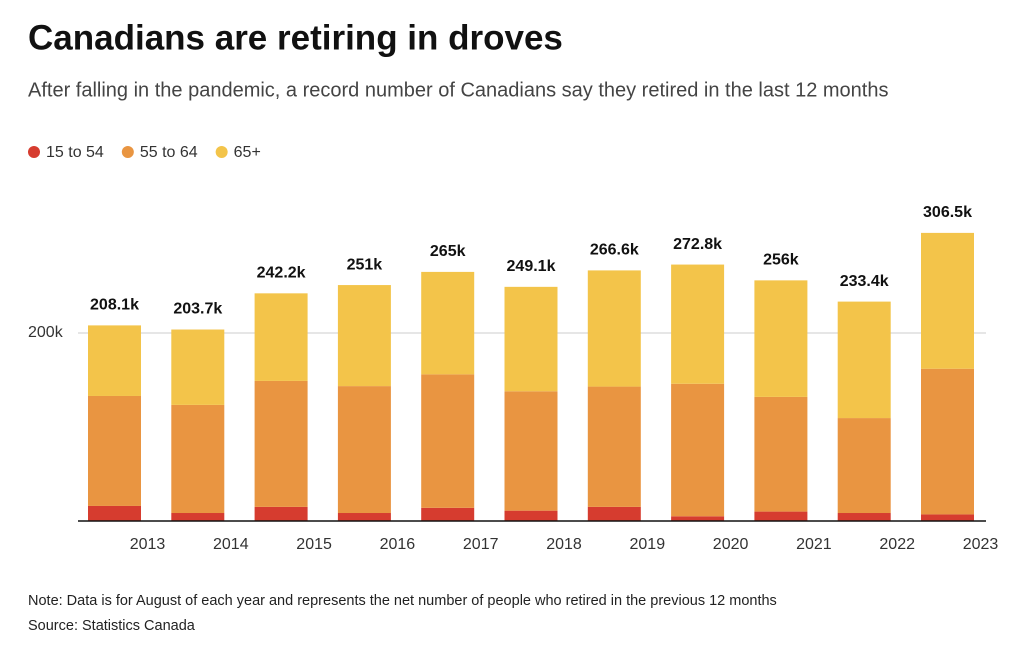  What do you see at coordinates (247, 152) in the screenshot?
I see `legend-label: 65+` at bounding box center [247, 152].